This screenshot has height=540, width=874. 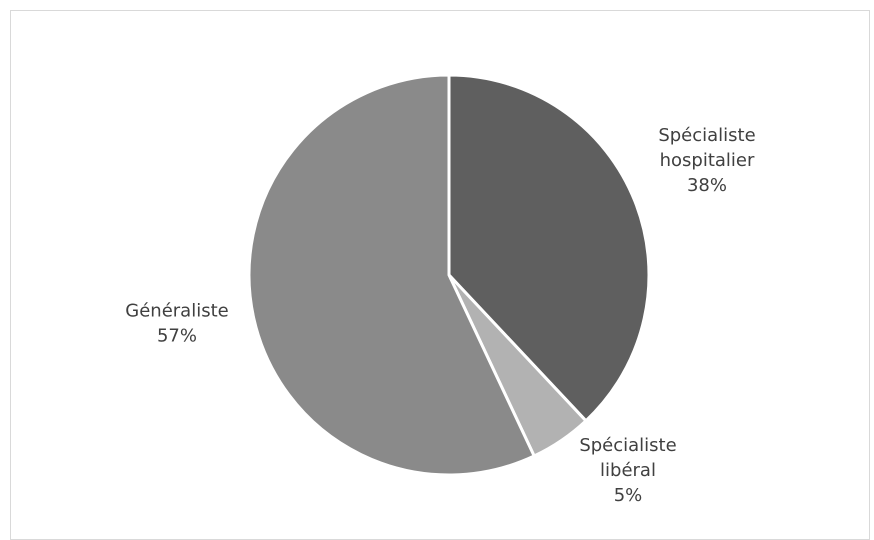 What do you see at coordinates (707, 185) in the screenshot?
I see `slice-percent-label: 38%` at bounding box center [707, 185].